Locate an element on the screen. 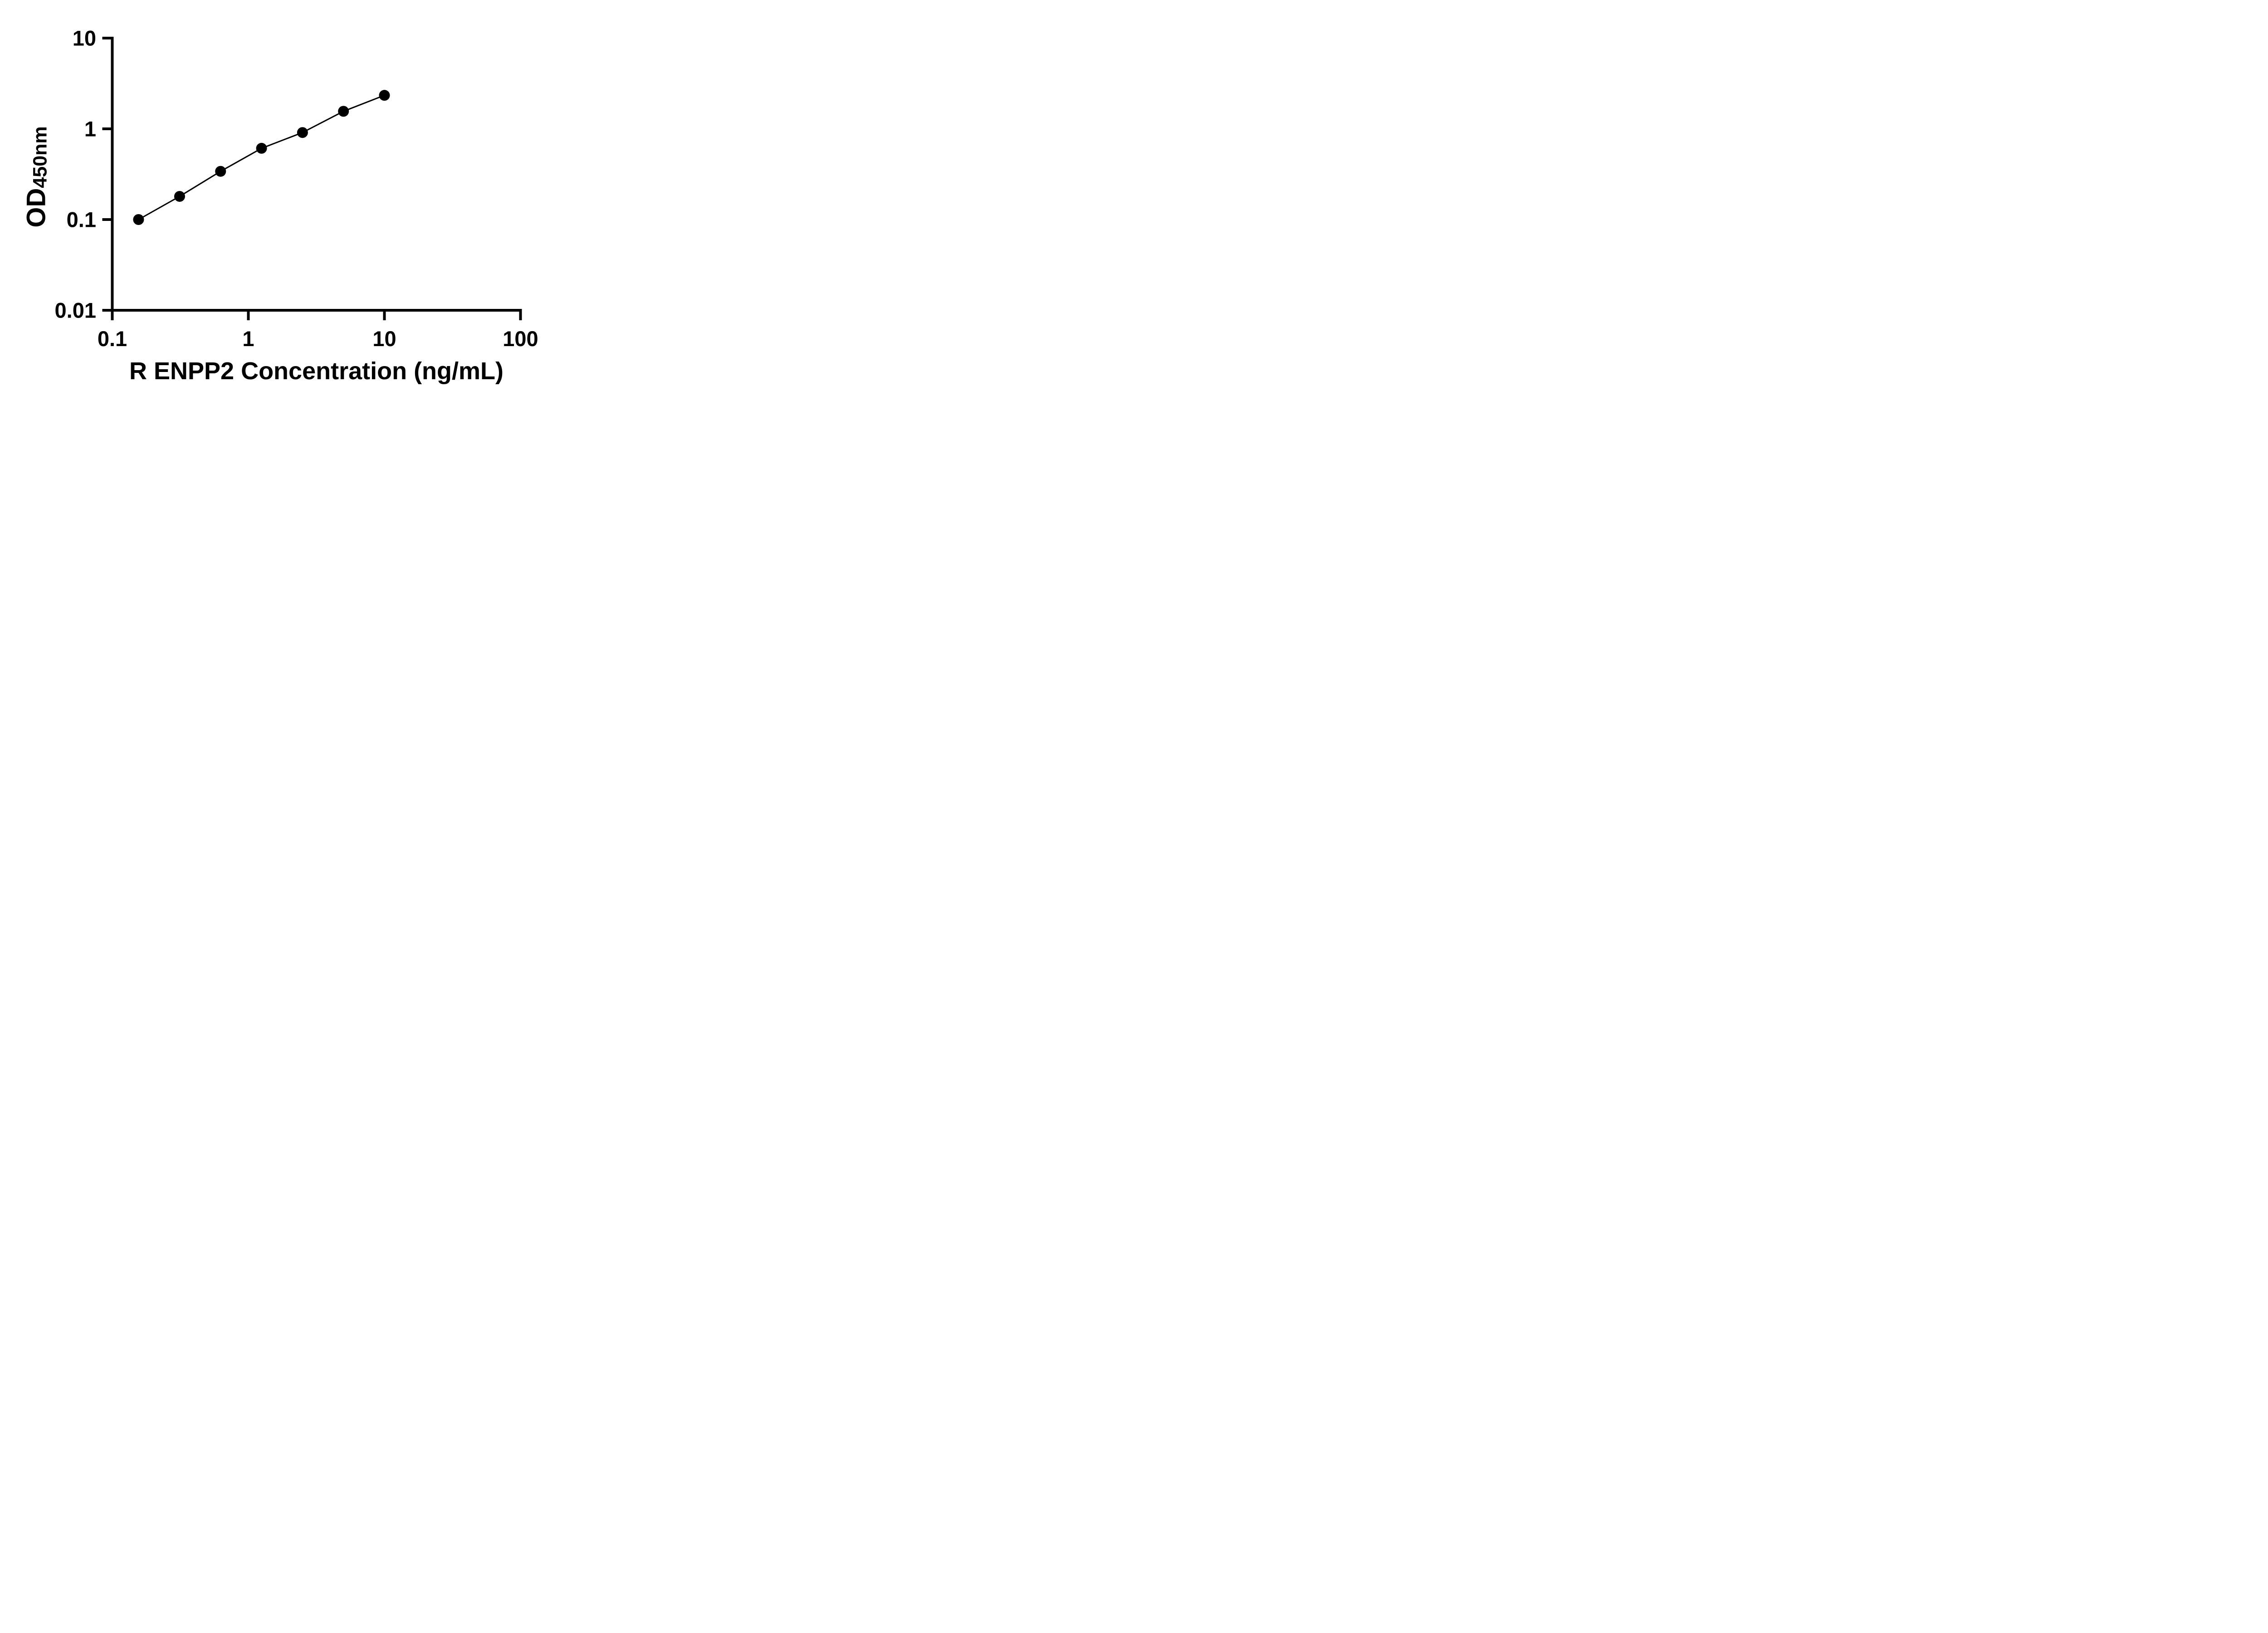 The image size is (2268, 1633). y-axis-title-main: OD is located at coordinates (36, 208).